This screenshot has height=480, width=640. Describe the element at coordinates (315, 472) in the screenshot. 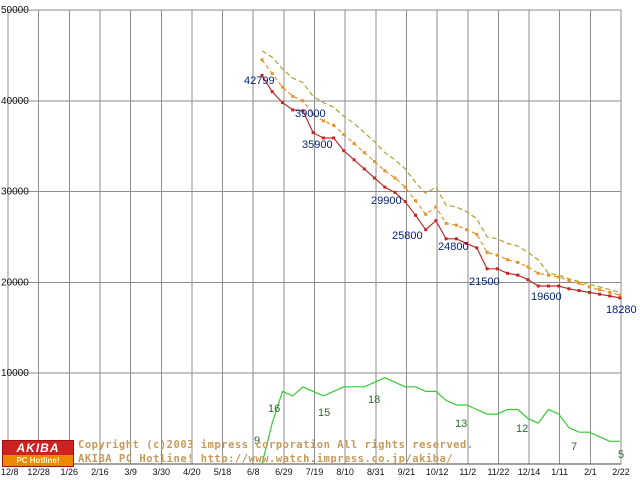

I see `x-tick-label: 7/19` at that location.